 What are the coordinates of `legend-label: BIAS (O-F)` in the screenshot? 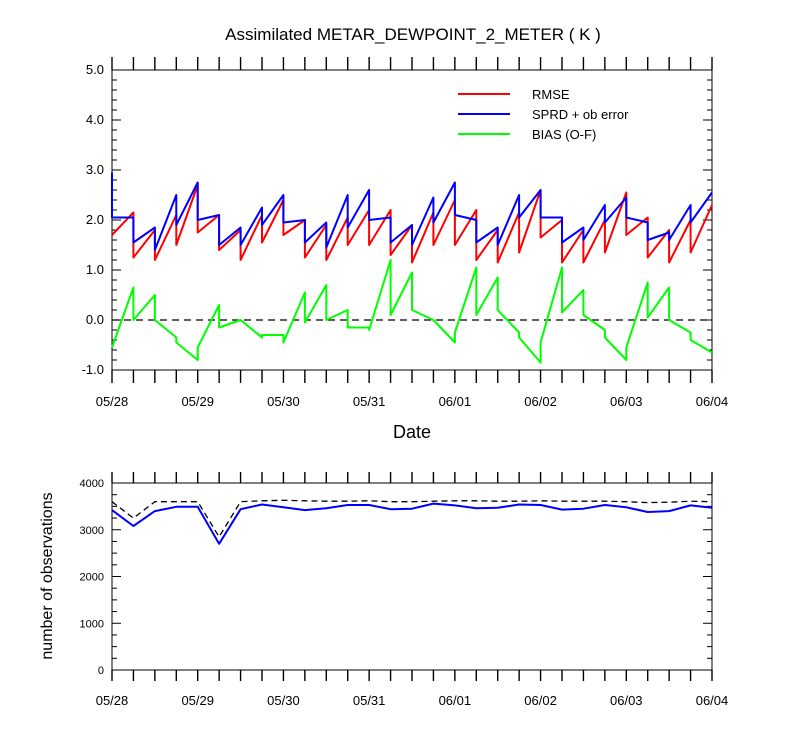 It's located at (564, 134).